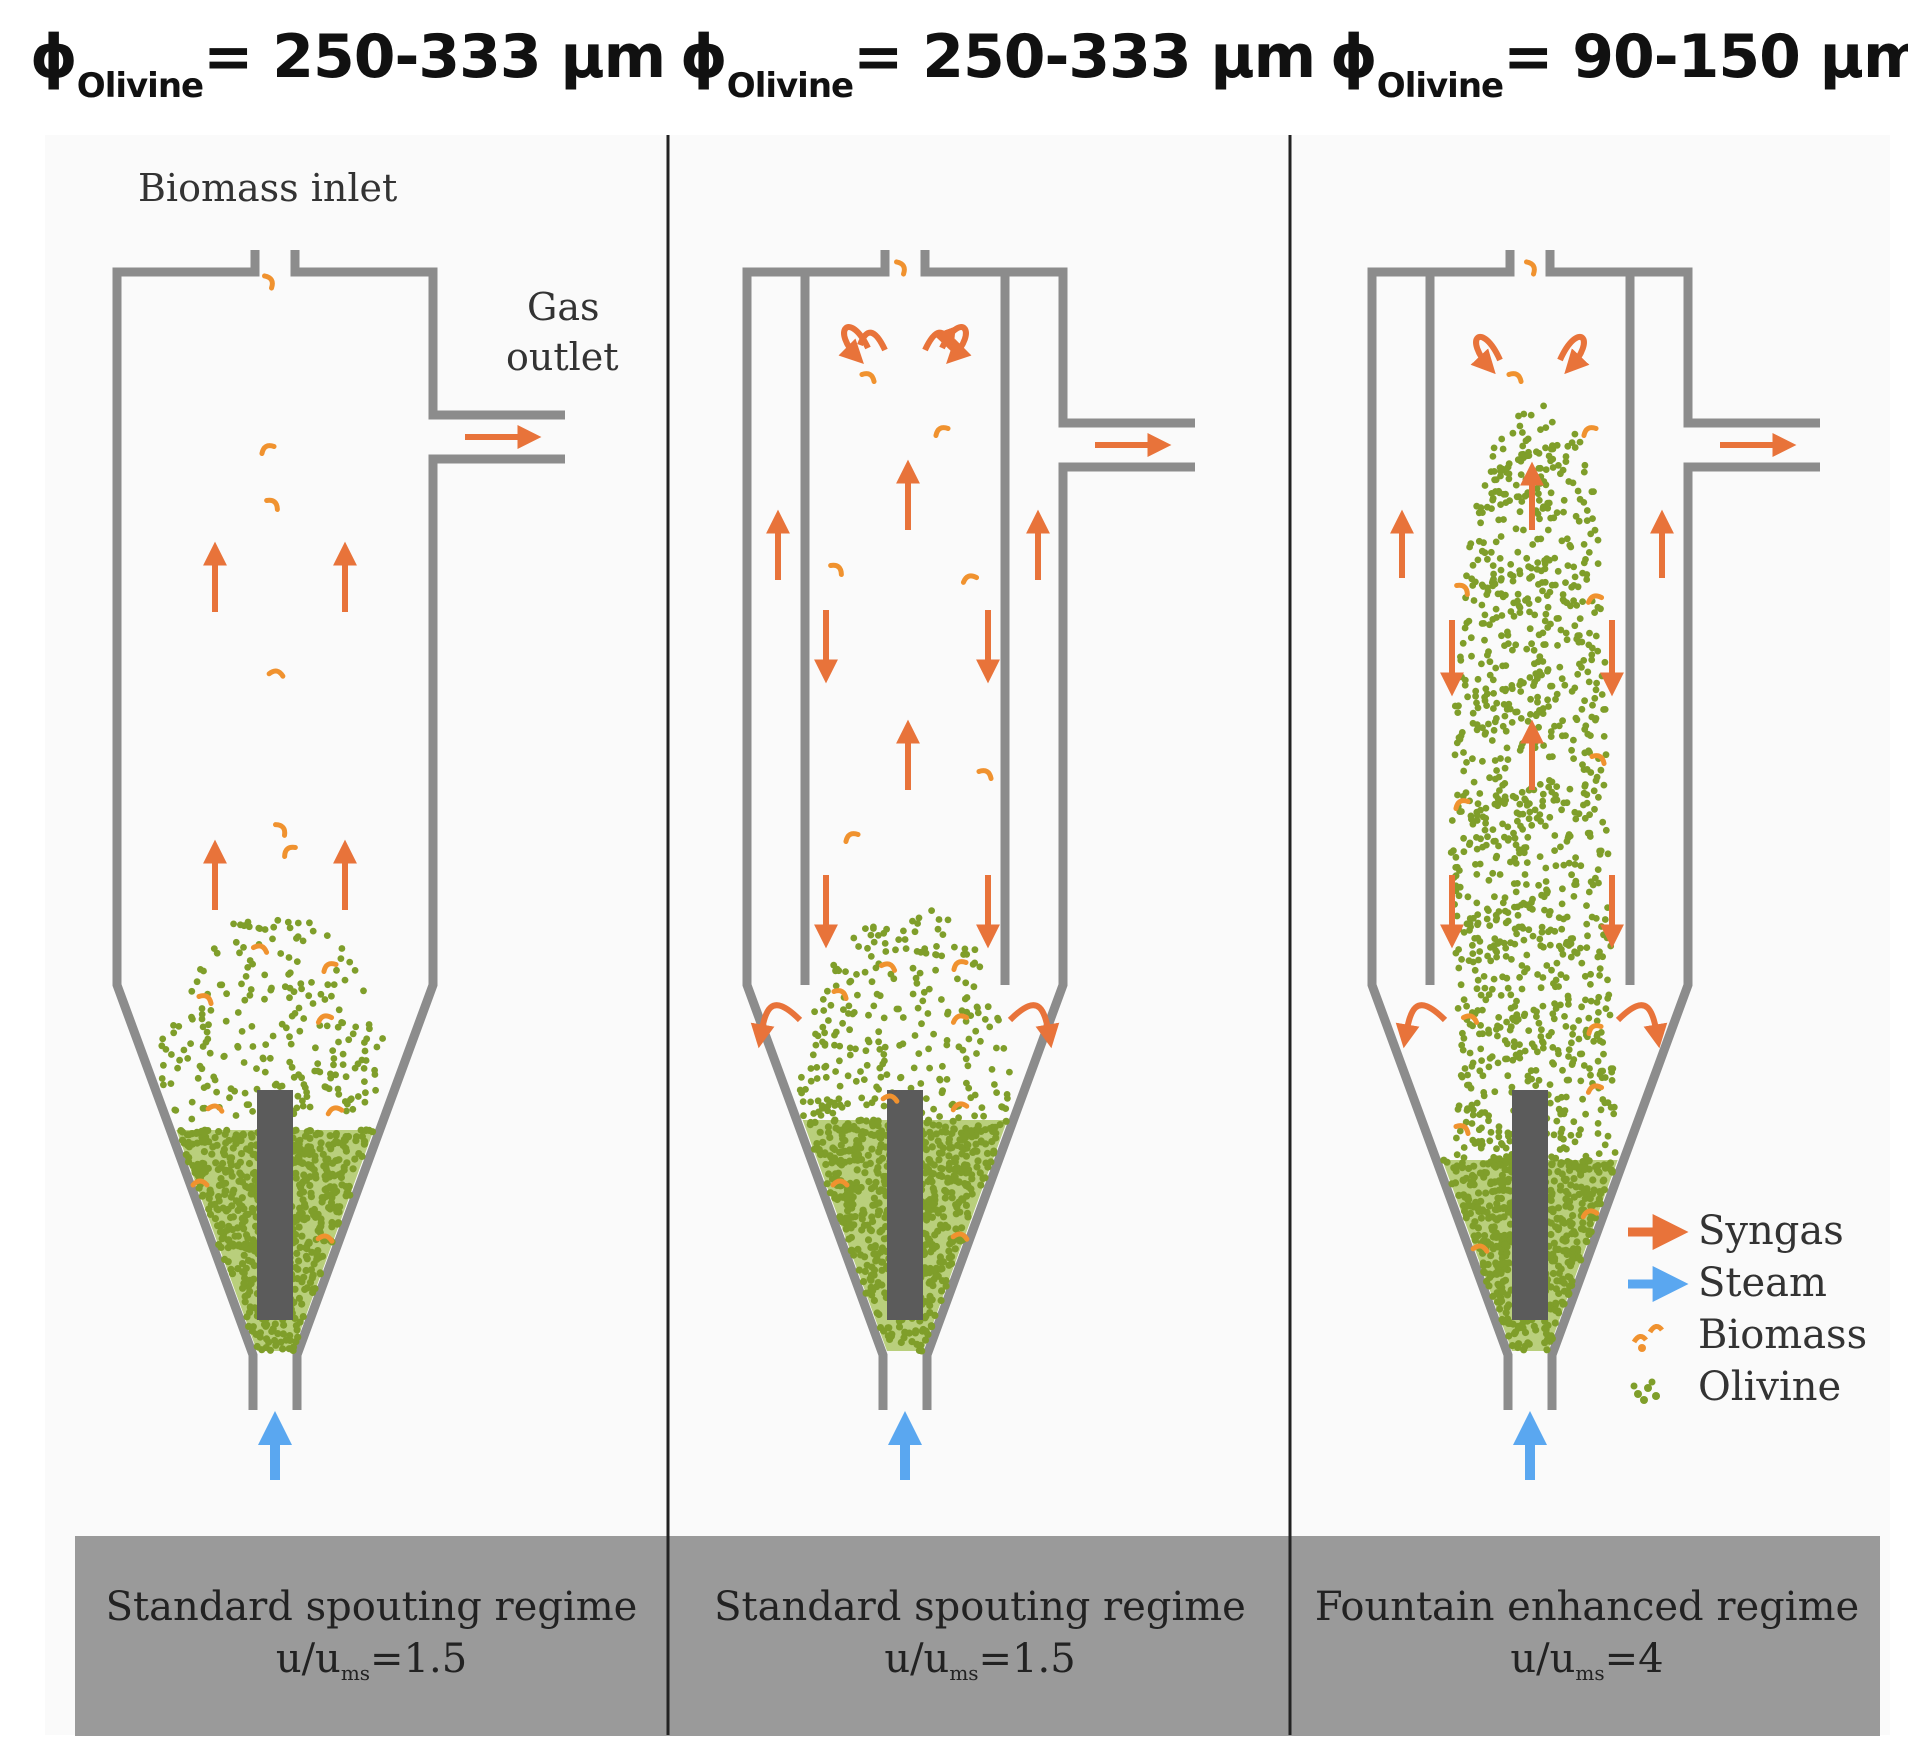  What do you see at coordinates (1658, 1309) in the screenshot?
I see `legend-icons` at bounding box center [1658, 1309].